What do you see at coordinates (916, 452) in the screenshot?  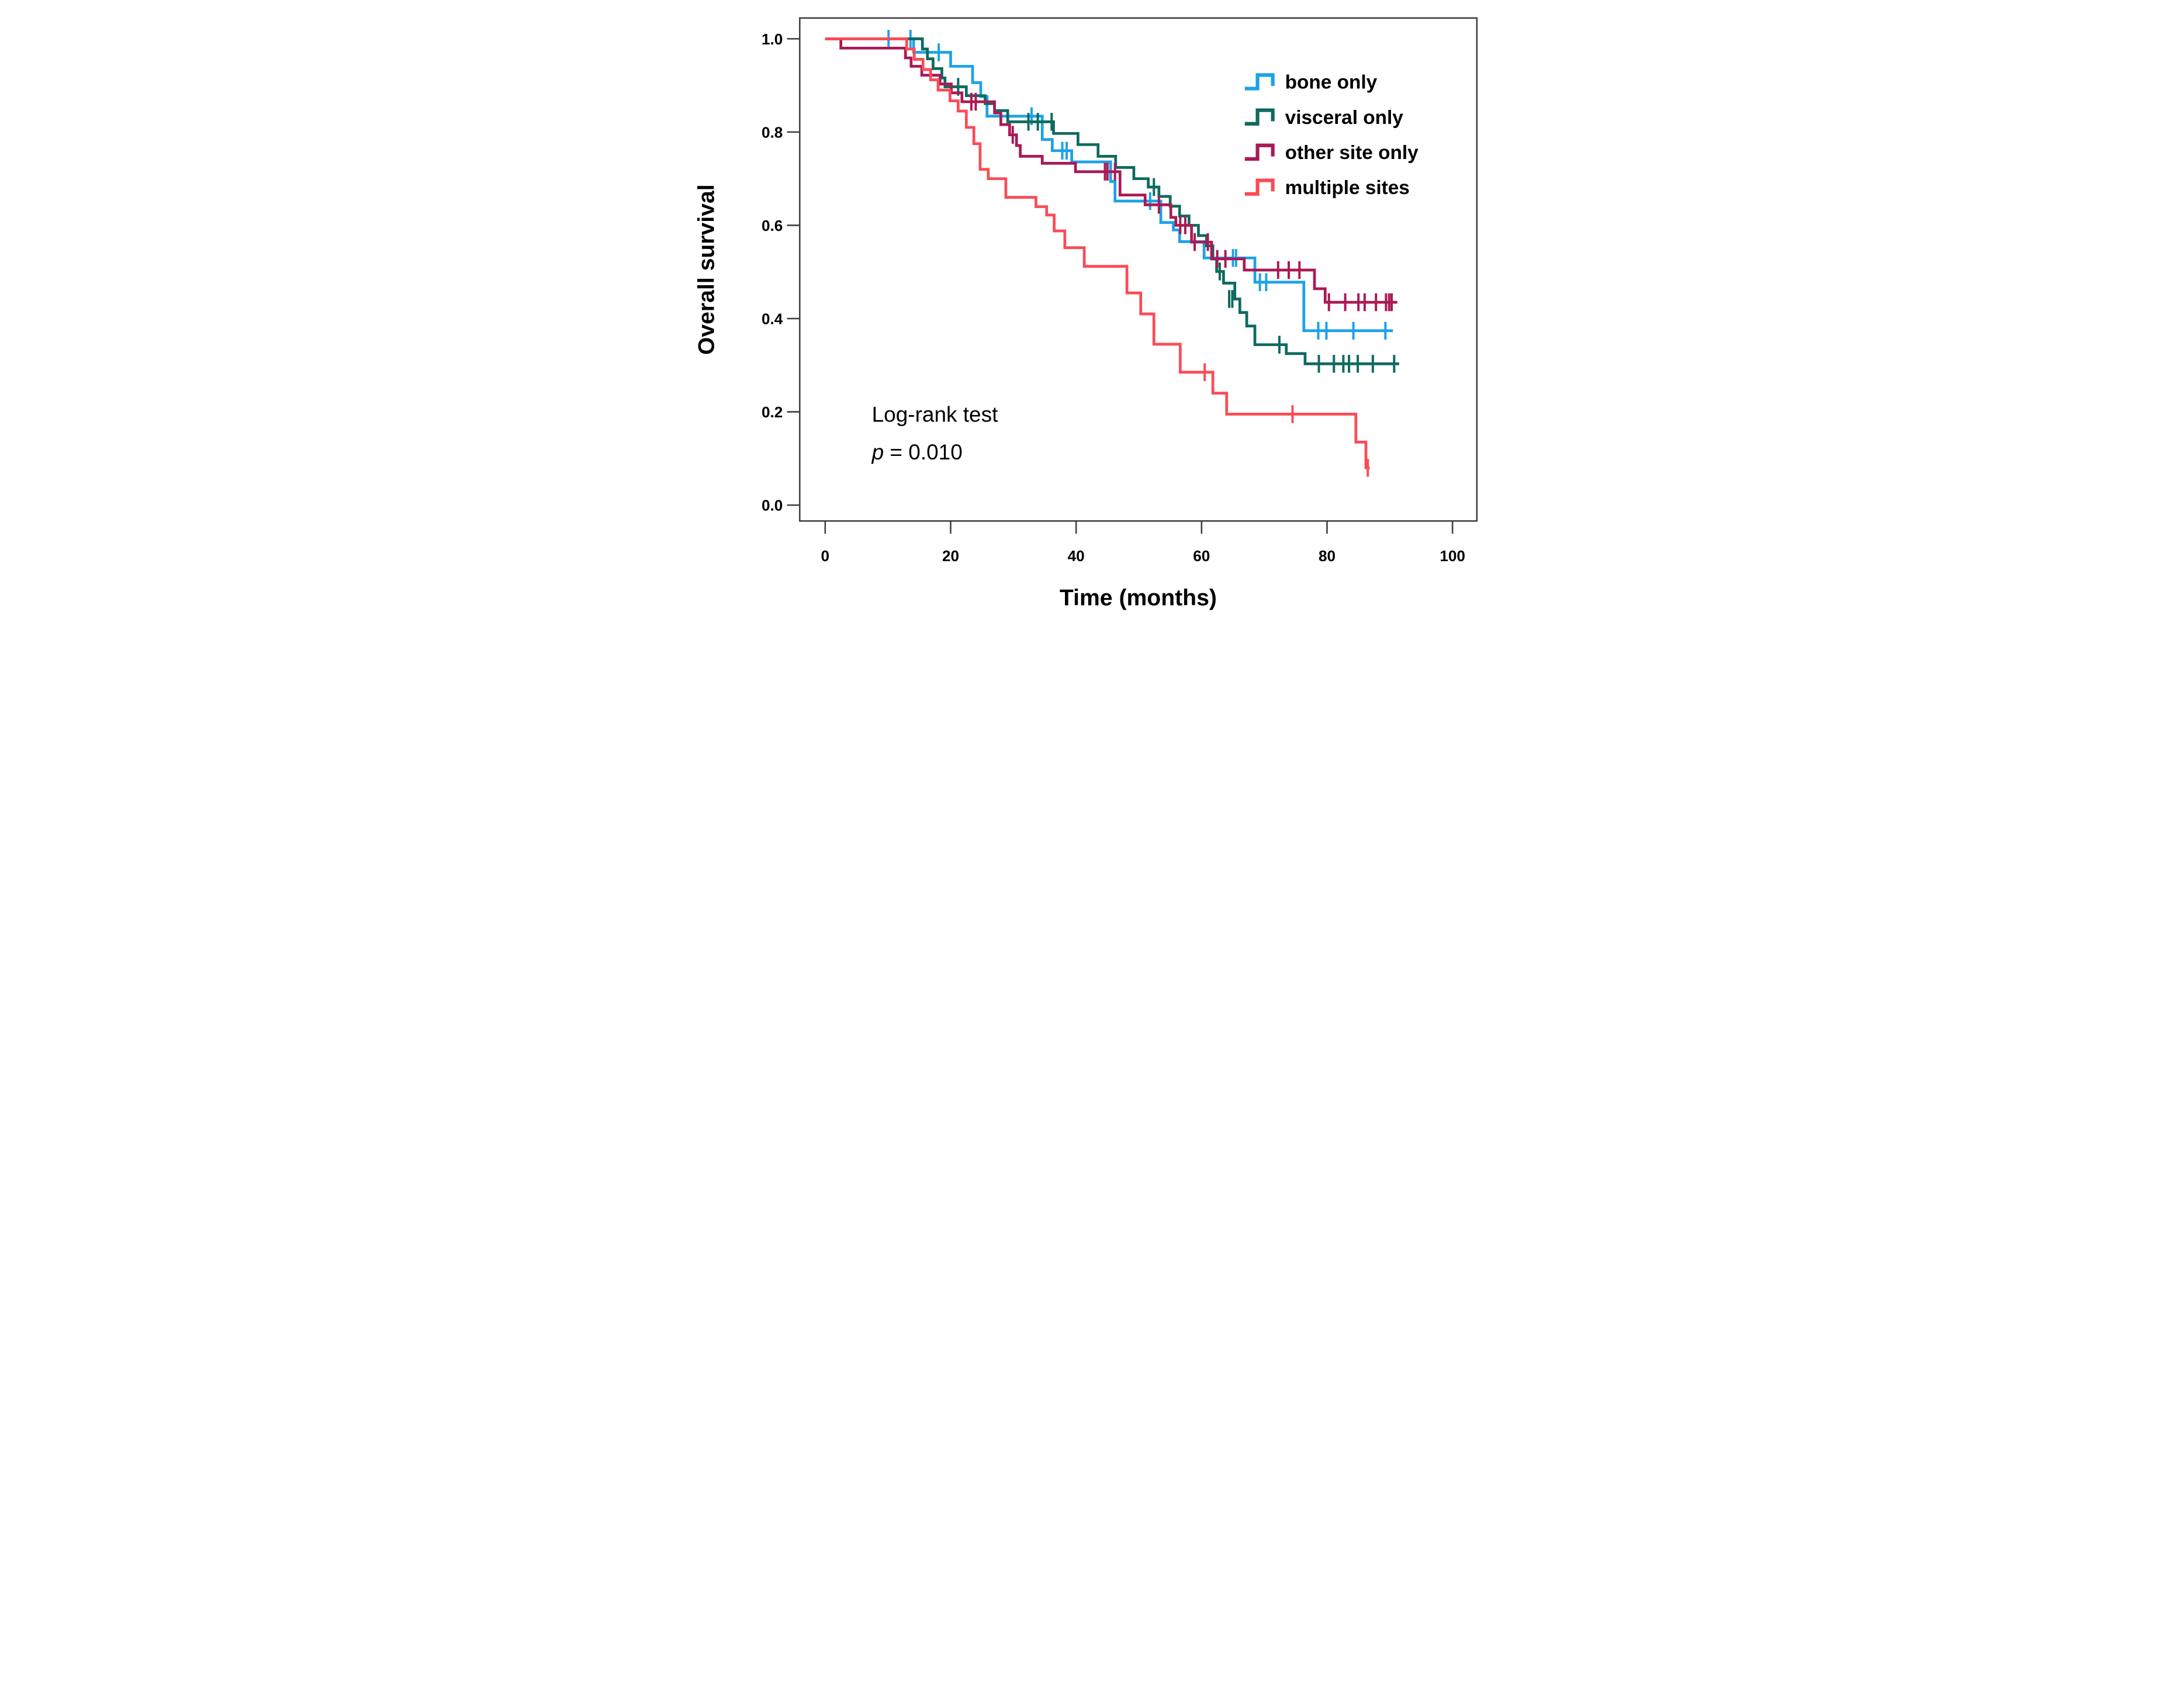 I see `annotation-pvalue: p = 0.010` at bounding box center [916, 452].